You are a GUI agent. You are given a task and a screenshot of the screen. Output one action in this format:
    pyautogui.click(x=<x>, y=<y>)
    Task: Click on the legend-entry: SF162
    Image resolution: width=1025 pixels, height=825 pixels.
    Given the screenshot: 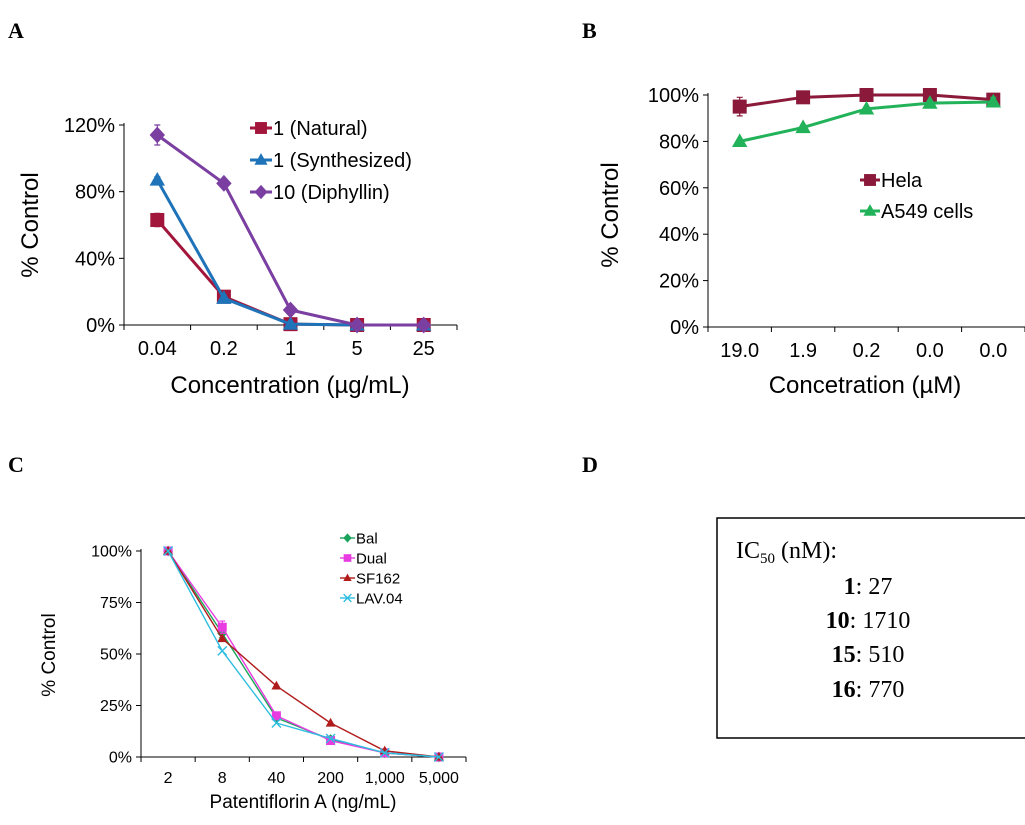 What is the action you would take?
    pyautogui.click(x=370, y=578)
    